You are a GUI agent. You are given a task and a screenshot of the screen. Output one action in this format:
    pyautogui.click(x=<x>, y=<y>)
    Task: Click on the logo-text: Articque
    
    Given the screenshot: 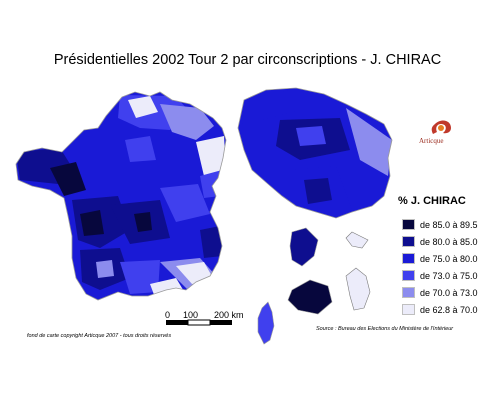 What is the action you would take?
    pyautogui.click(x=431, y=141)
    